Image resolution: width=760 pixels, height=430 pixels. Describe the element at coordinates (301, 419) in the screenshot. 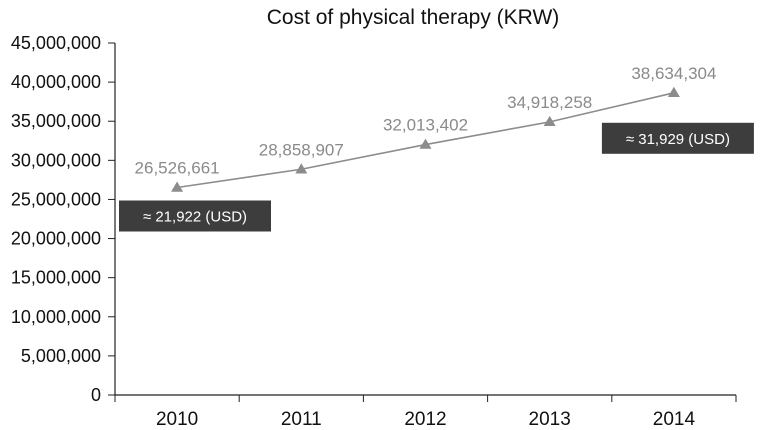

I see `x-tick-label: 2011` at that location.